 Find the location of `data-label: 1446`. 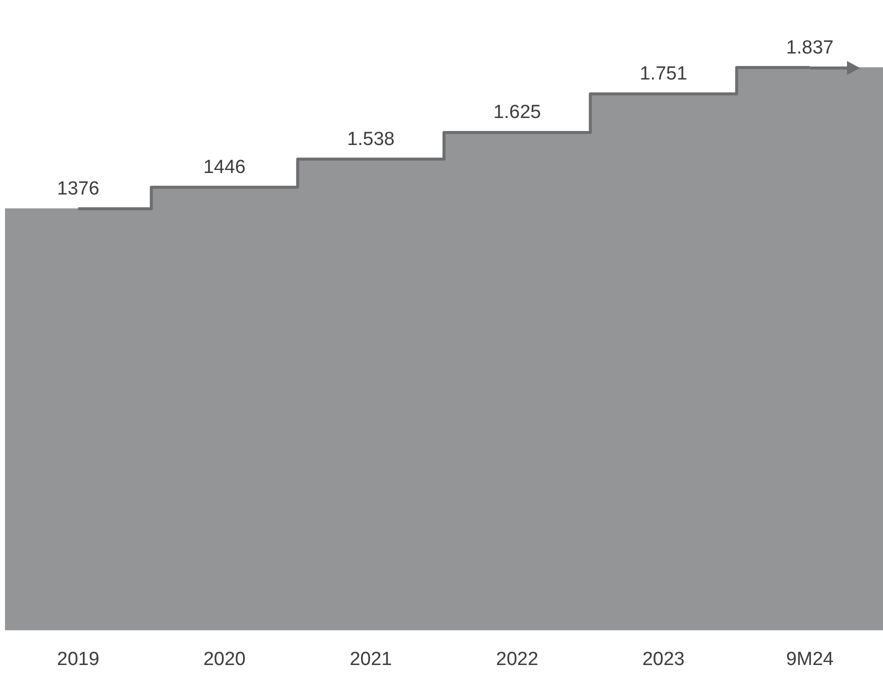

data-label: 1446 is located at coordinates (224, 167).